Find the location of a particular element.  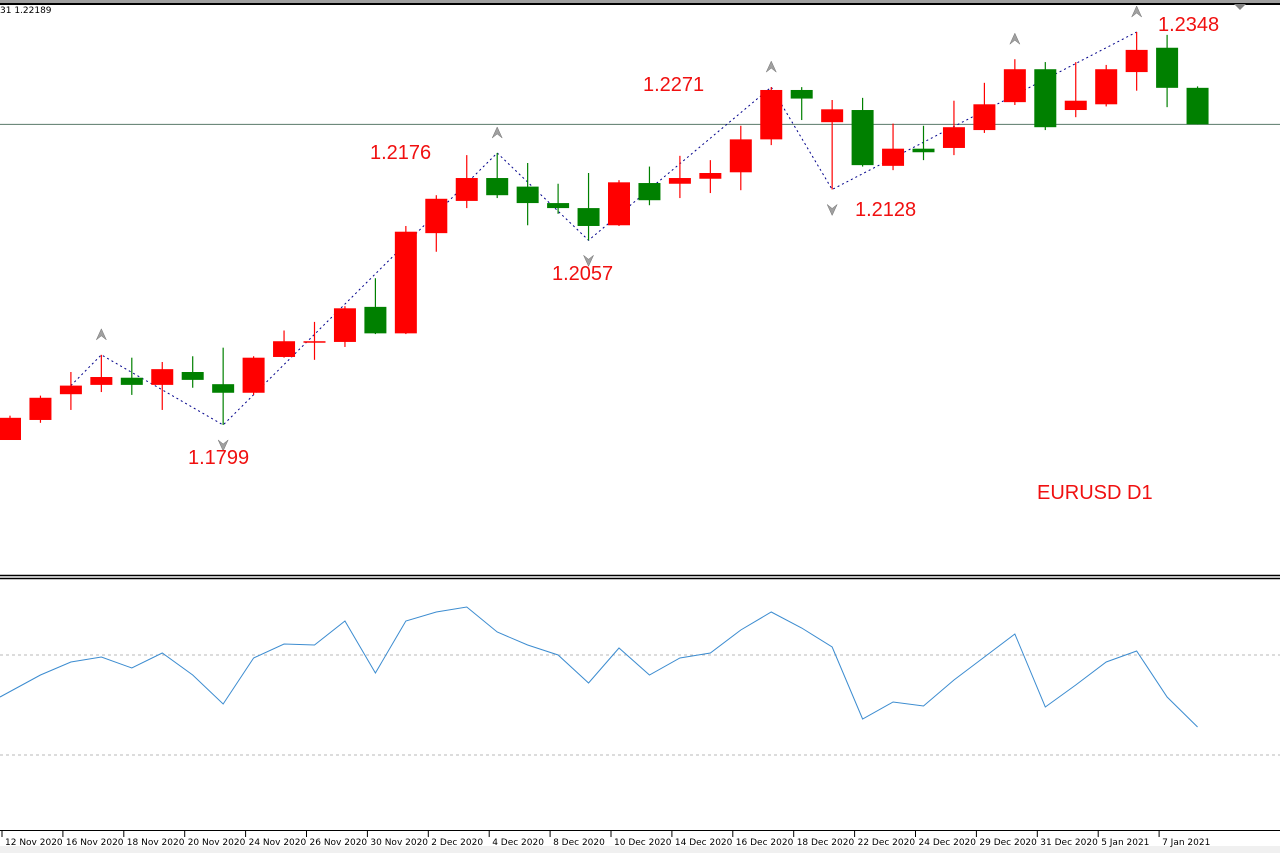

annotation-high-2: 1.2271 is located at coordinates (674, 85).